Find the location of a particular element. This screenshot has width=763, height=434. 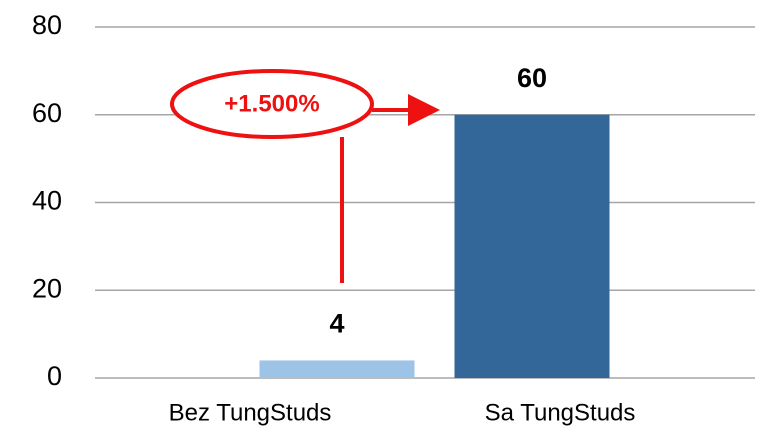

y-tick-label: 60 is located at coordinates (47, 113).